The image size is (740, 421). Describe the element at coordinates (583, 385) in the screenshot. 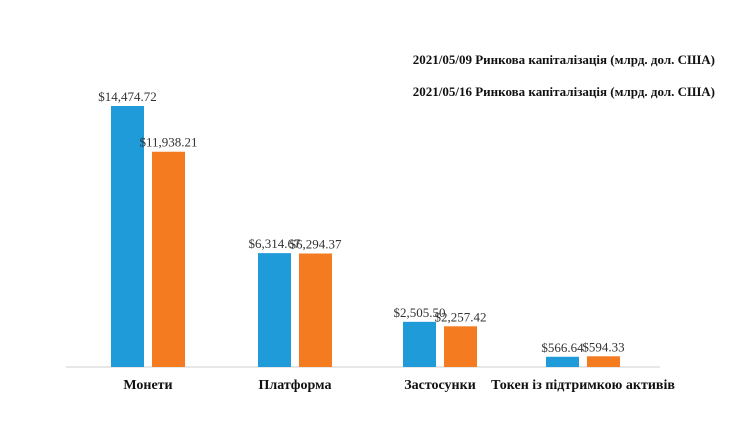

I see `category-label-4: Токен із підтримкою активів` at that location.